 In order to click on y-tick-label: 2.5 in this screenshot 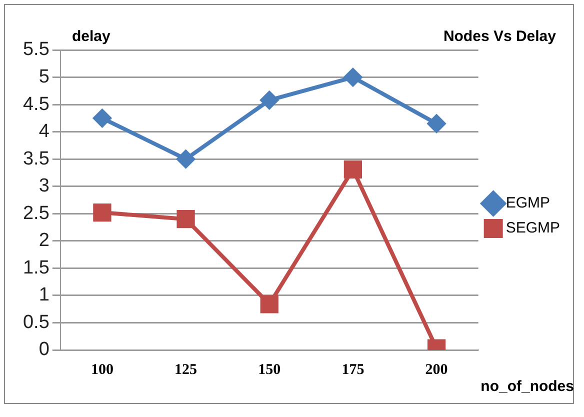, I will do `click(36, 213)`.